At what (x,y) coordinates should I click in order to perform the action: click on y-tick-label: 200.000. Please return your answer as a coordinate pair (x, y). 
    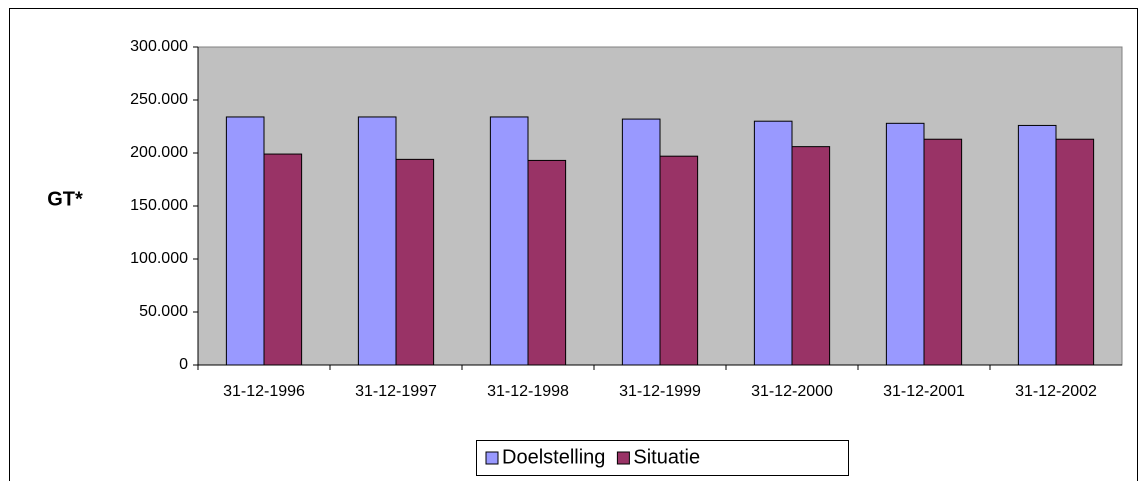
    Looking at the image, I should click on (159, 152).